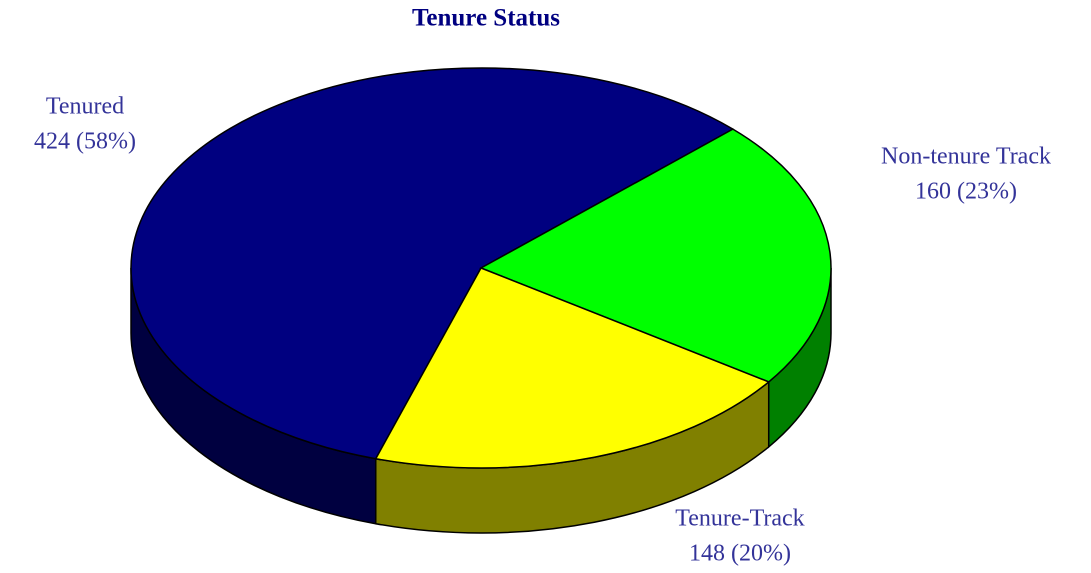 The image size is (1091, 573). I want to click on slice-label: Non-tenure Track, so click(966, 157).